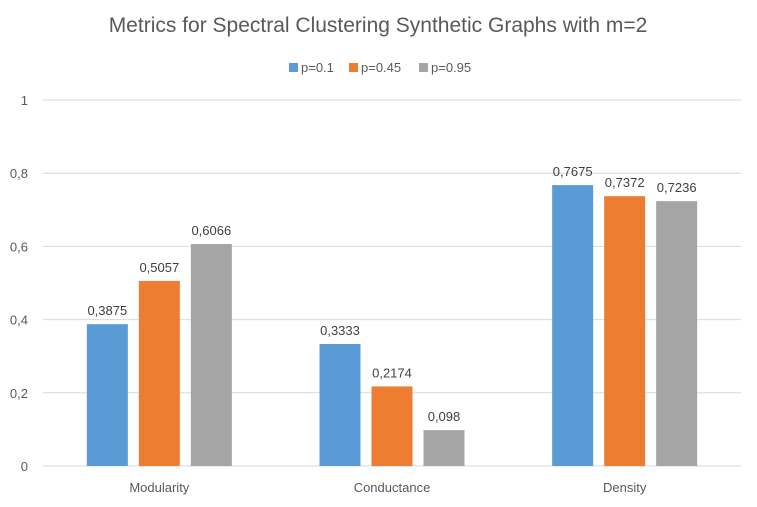 This screenshot has width=757, height=507. What do you see at coordinates (211, 230) in the screenshot?
I see `data-label: 0,6066` at bounding box center [211, 230].